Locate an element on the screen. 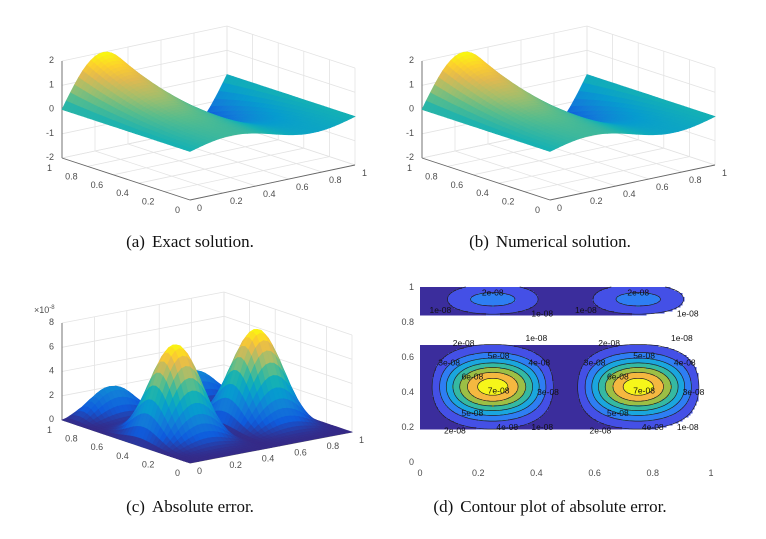 The image size is (766, 539). z-multiplier-base: ×10 is located at coordinates (41, 310).